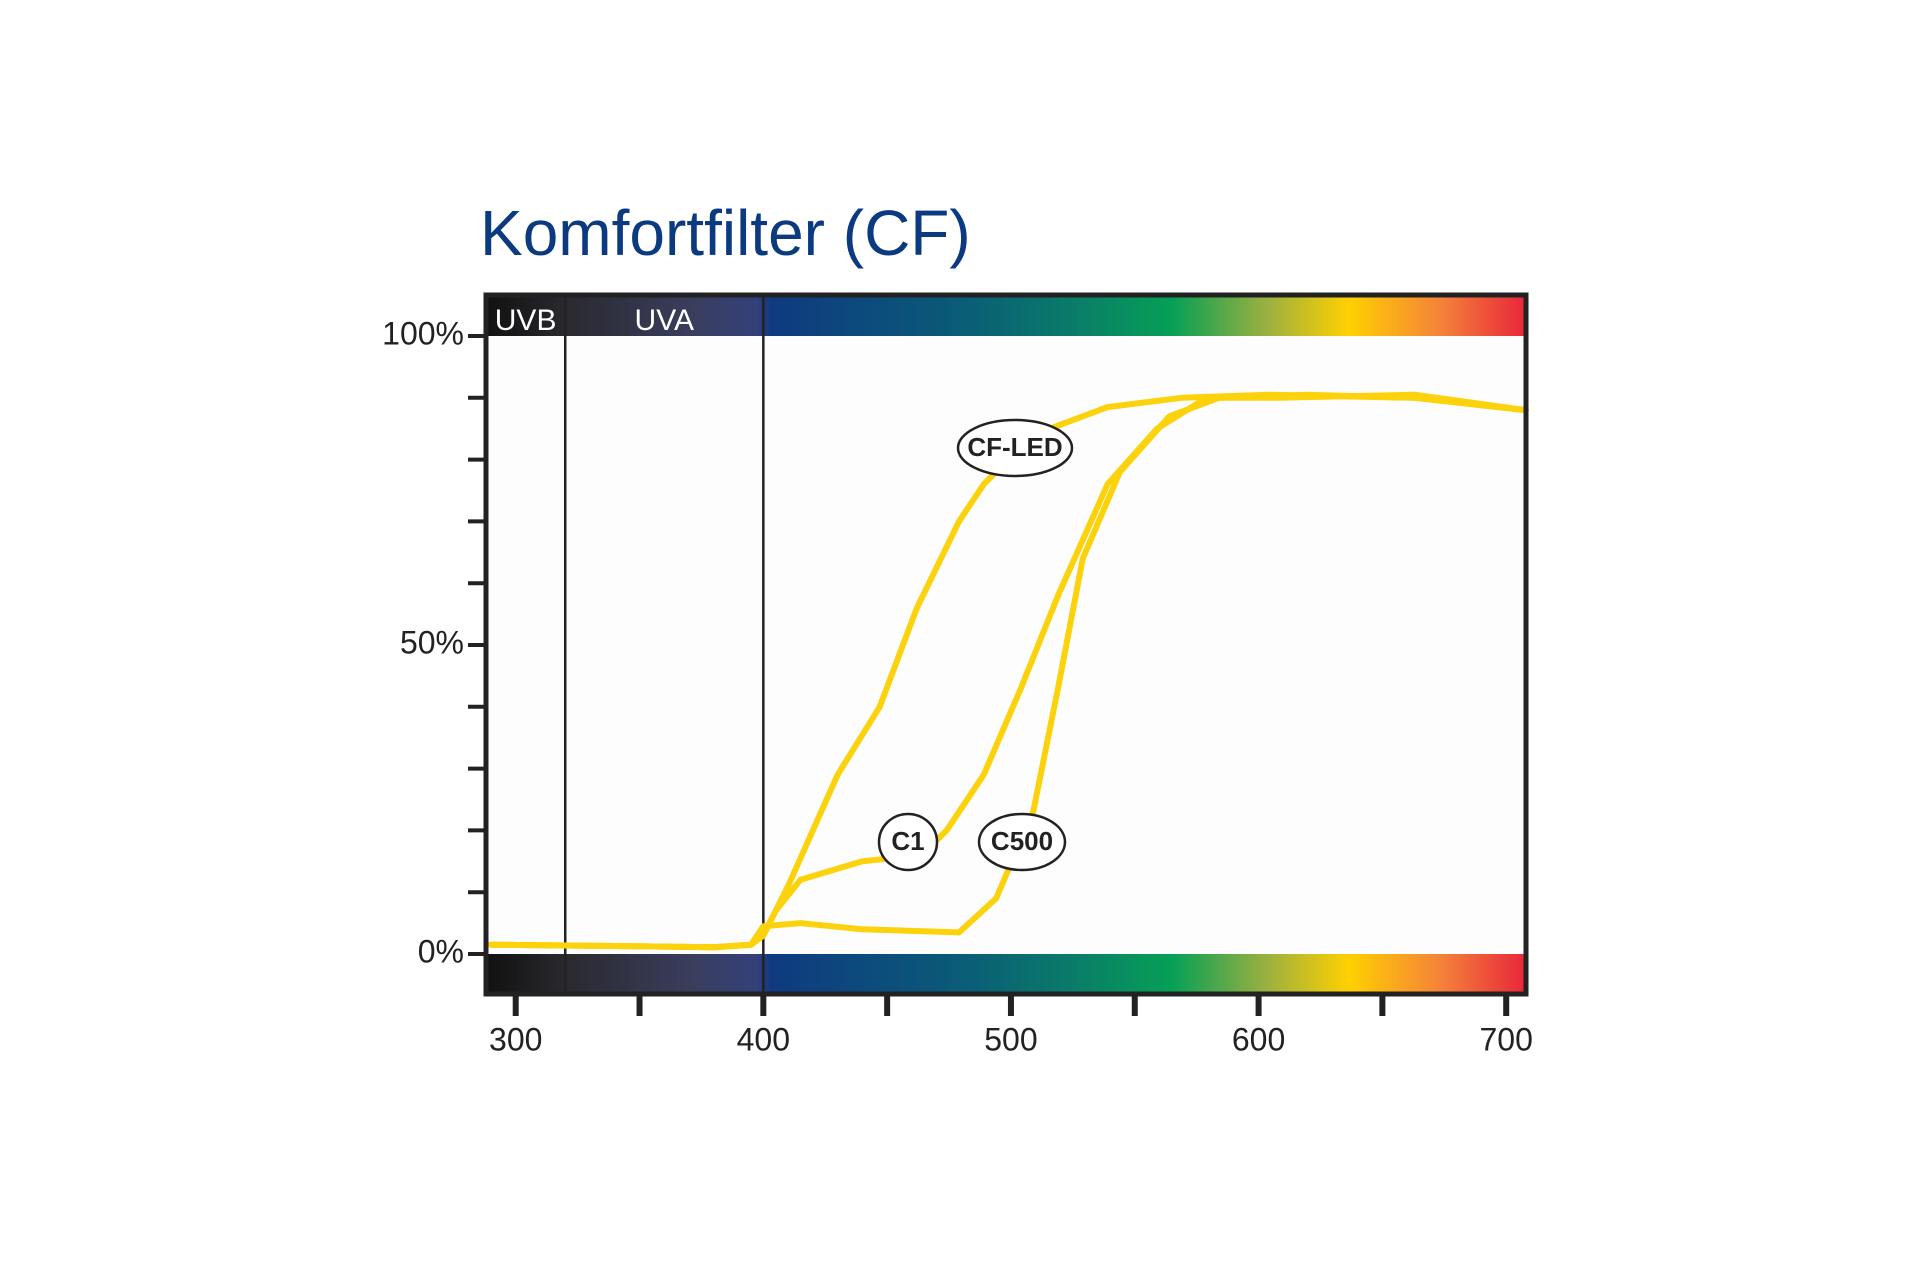 Image resolution: width=1920 pixels, height=1285 pixels. I want to click on x-tick-label: 600, so click(1258, 1039).